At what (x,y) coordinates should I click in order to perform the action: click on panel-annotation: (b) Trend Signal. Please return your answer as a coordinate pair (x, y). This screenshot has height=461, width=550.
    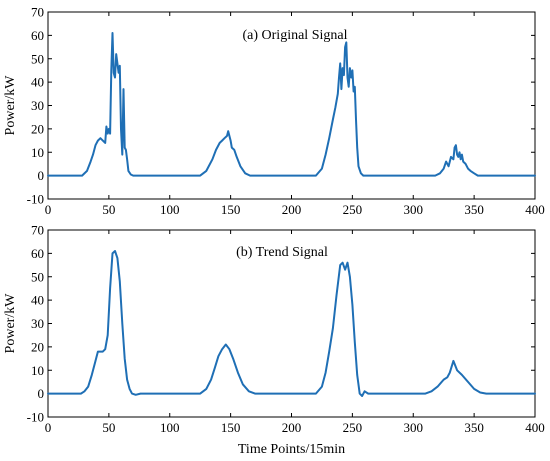
    Looking at the image, I should click on (282, 252).